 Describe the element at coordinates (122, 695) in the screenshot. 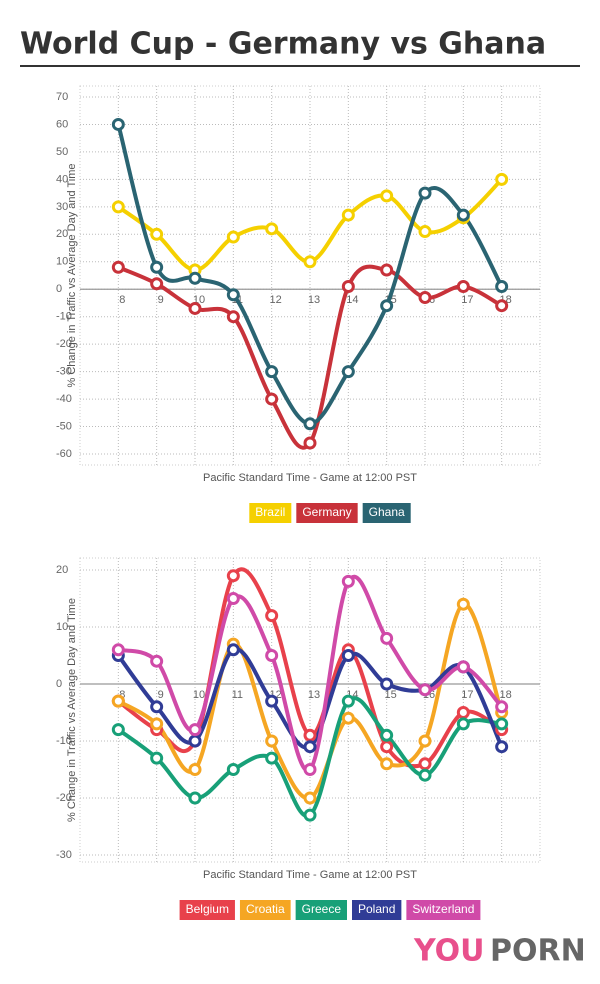

I see `x-tick-label: 8` at that location.